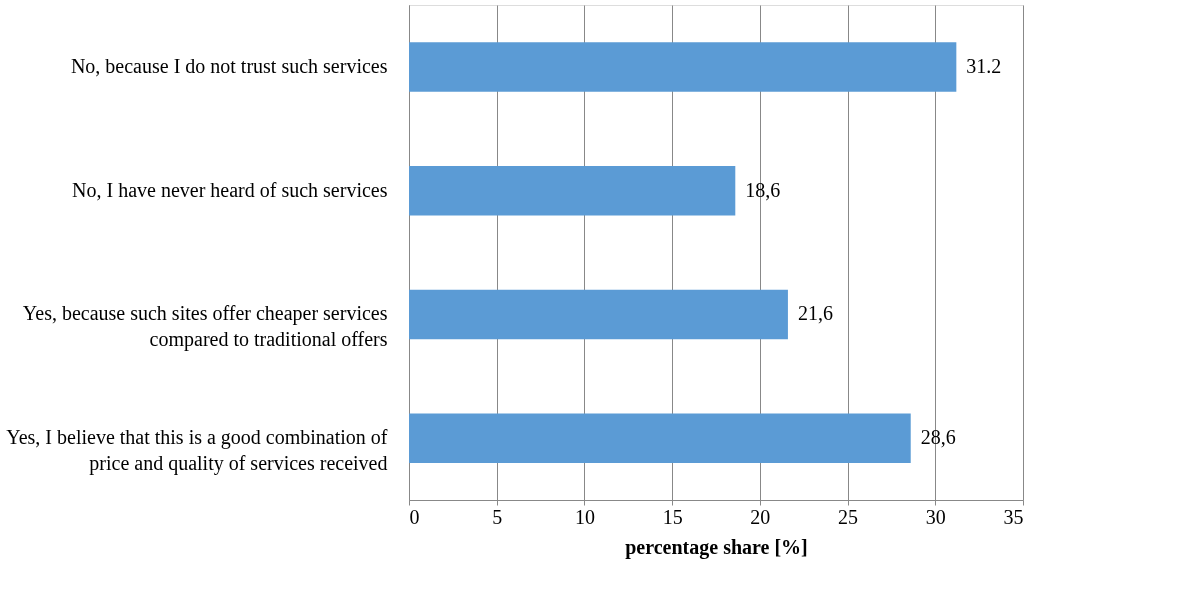 The width and height of the screenshot is (1181, 590). I want to click on x-tick-label: 25, so click(848, 516).